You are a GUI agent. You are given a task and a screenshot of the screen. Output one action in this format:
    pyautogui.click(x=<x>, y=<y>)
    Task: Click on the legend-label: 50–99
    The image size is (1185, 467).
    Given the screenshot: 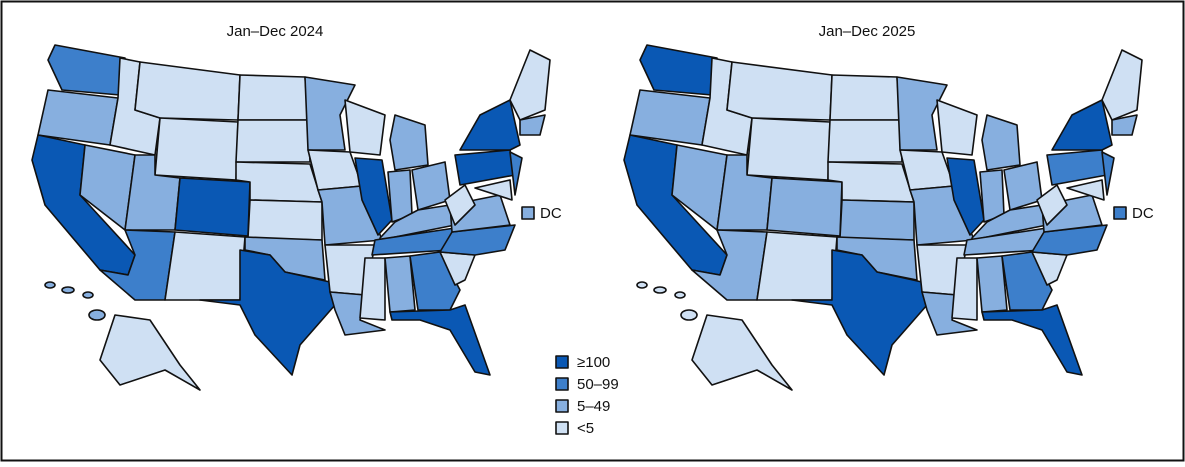 What is the action you would take?
    pyautogui.click(x=598, y=384)
    